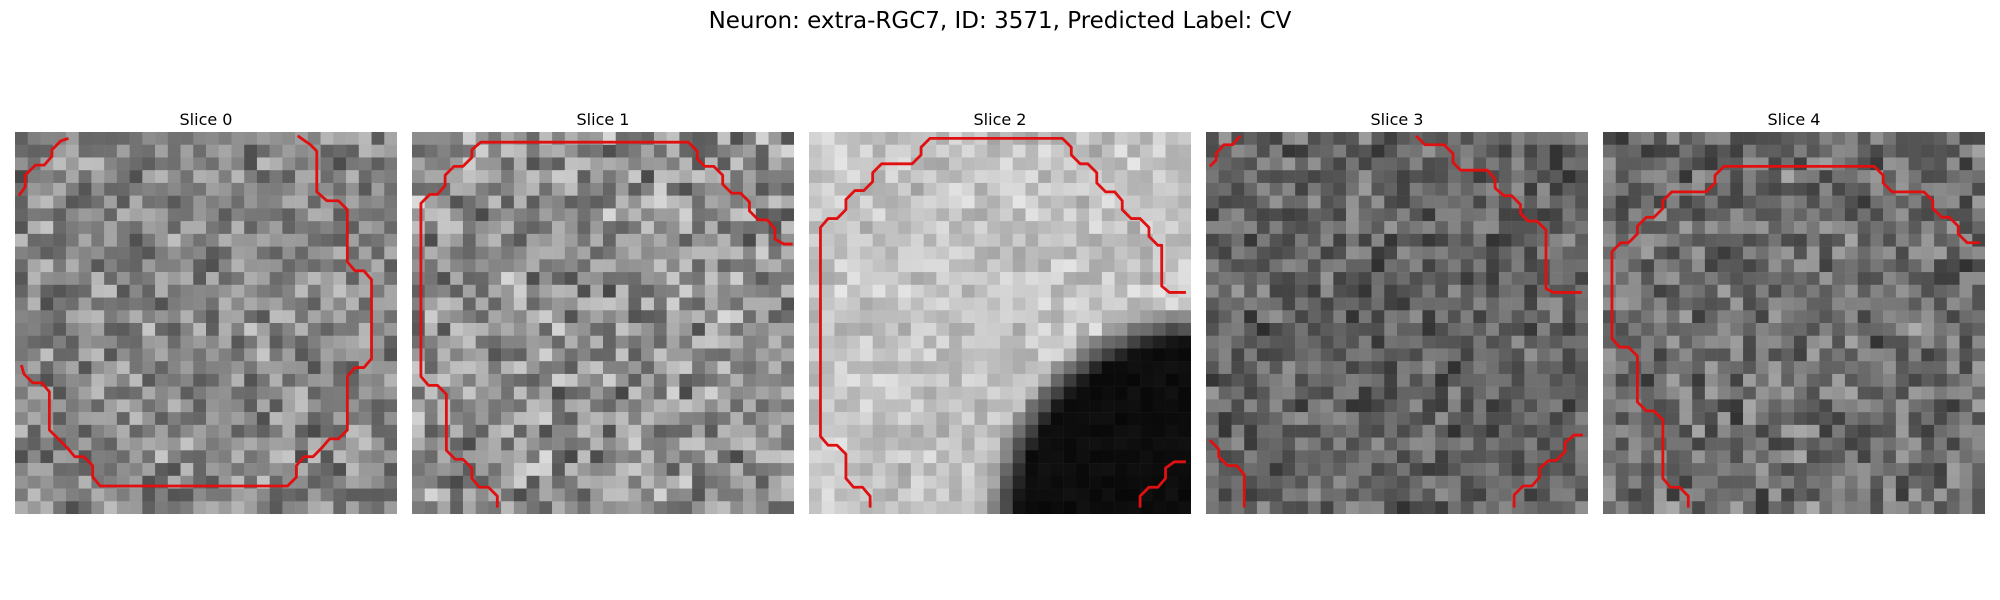 The width and height of the screenshot is (2000, 600). I want to click on slice-panel-2: Slice 2, so click(1000, 312).